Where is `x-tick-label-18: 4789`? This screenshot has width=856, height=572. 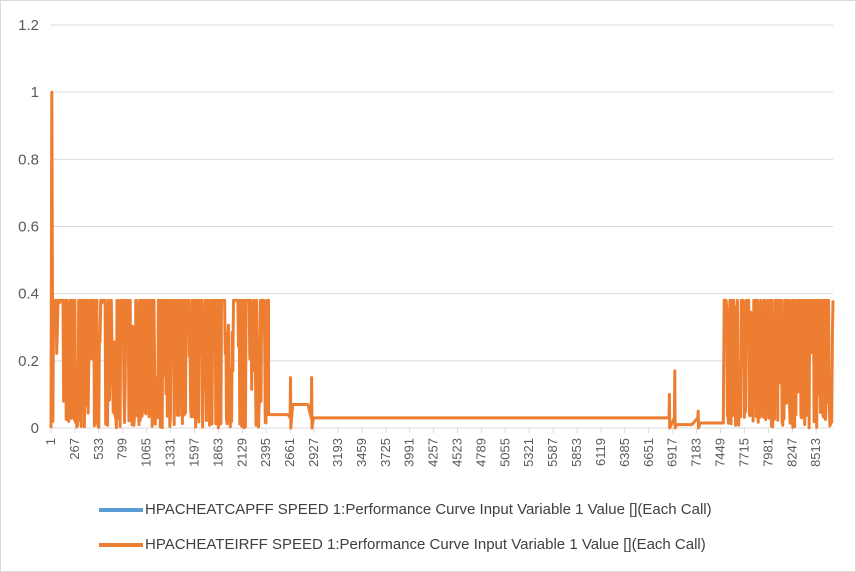 x-tick-label-18: 4789 is located at coordinates (480, 452).